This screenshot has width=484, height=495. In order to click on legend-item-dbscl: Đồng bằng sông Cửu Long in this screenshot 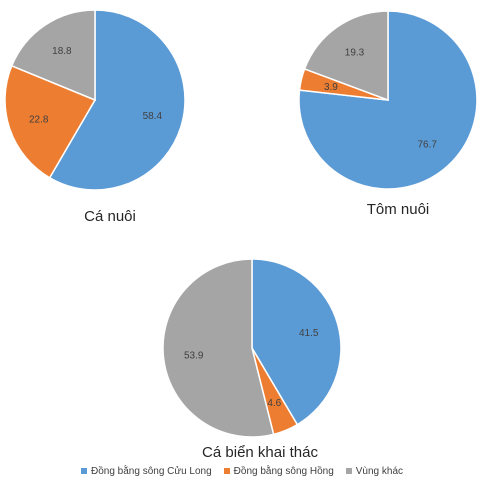, I will do `click(146, 471)`.